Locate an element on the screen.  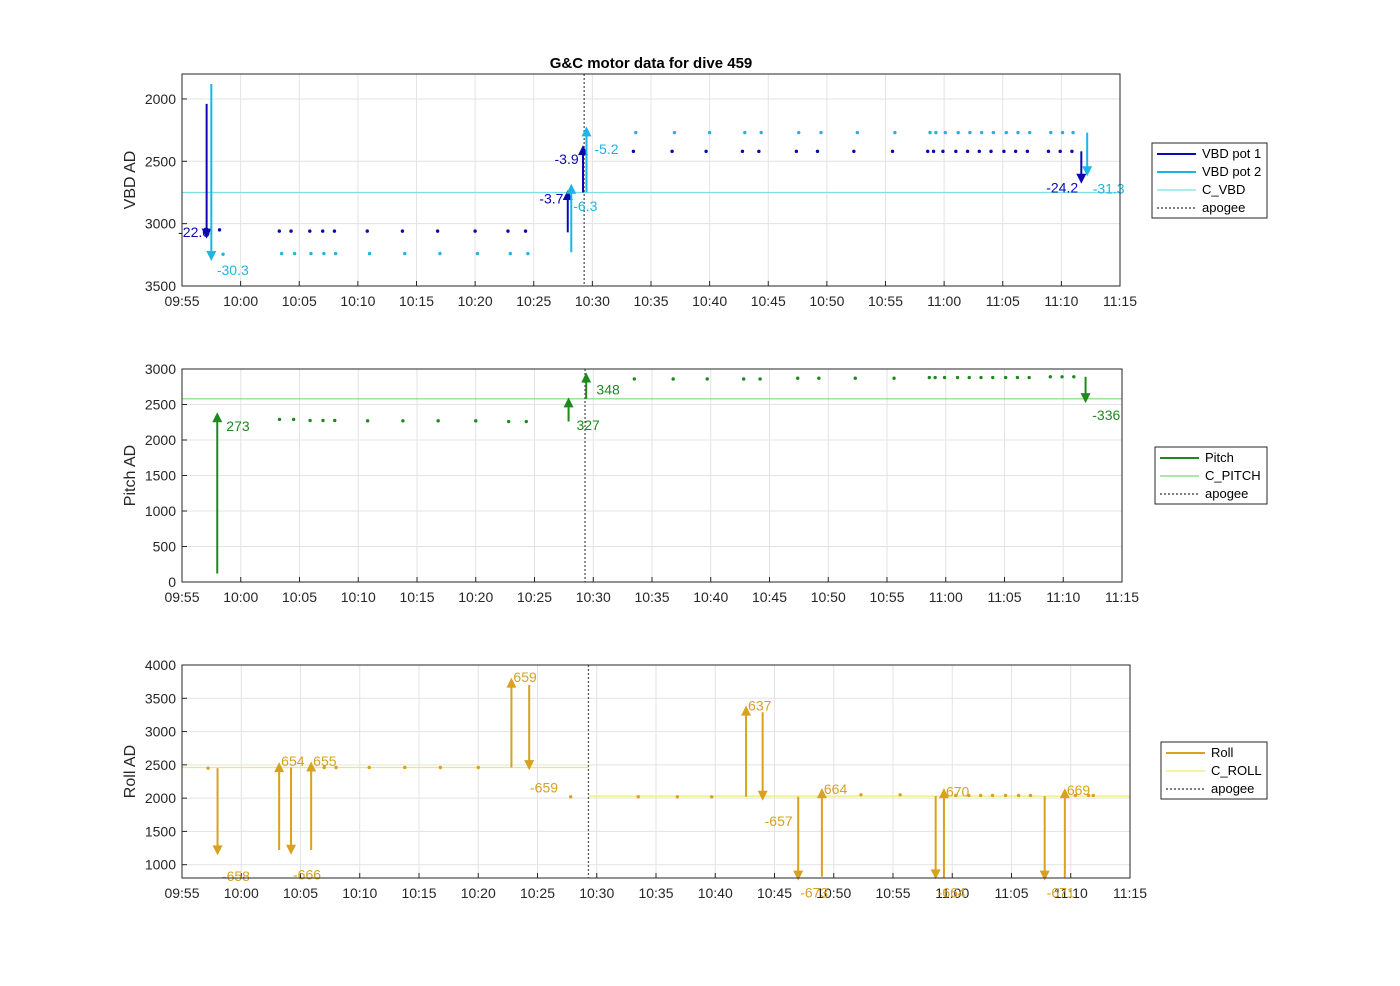
arrow-value-label: -666 is located at coordinates (307, 875).